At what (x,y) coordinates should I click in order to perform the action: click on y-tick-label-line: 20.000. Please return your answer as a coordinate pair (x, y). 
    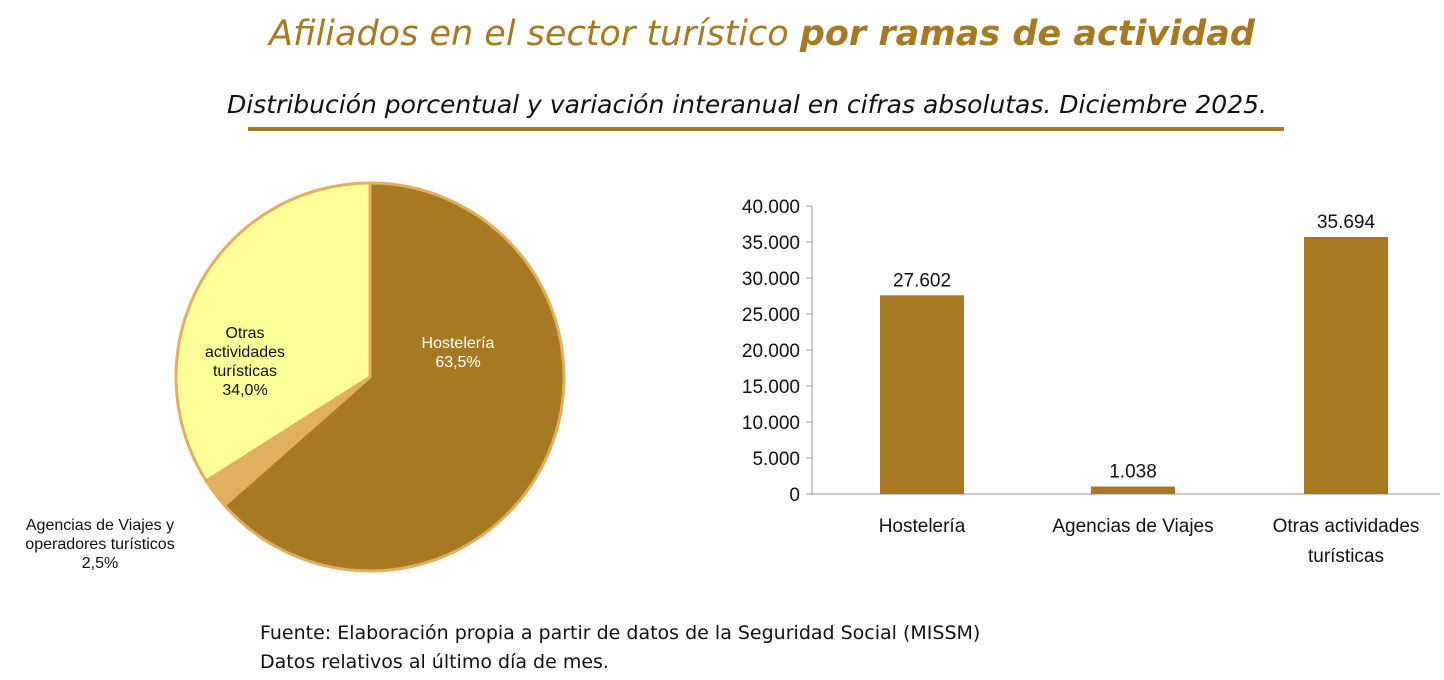
    Looking at the image, I should click on (771, 351).